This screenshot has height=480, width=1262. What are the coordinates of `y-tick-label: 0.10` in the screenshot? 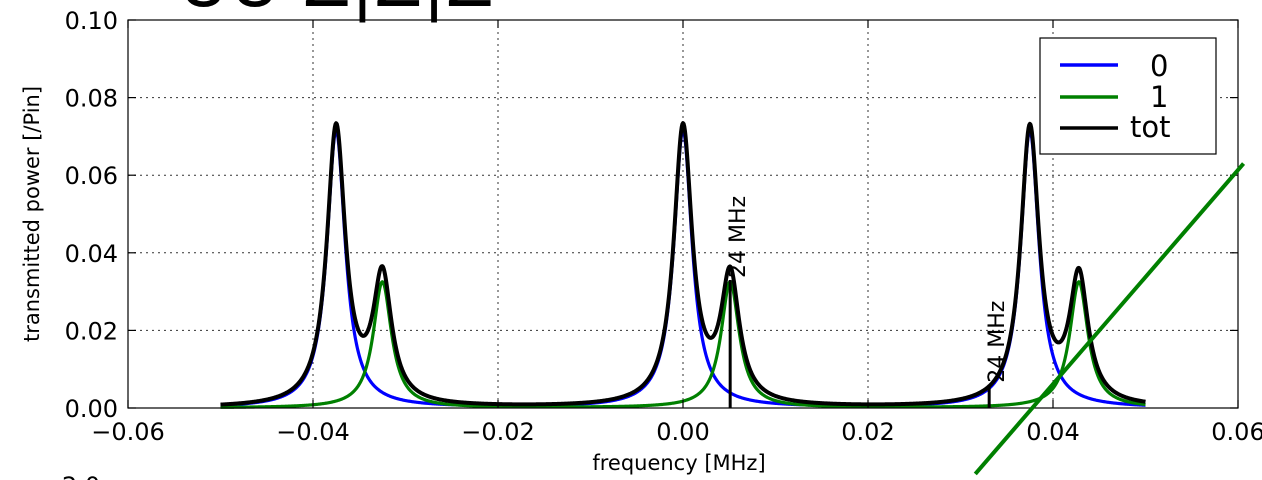 It's located at (91, 21).